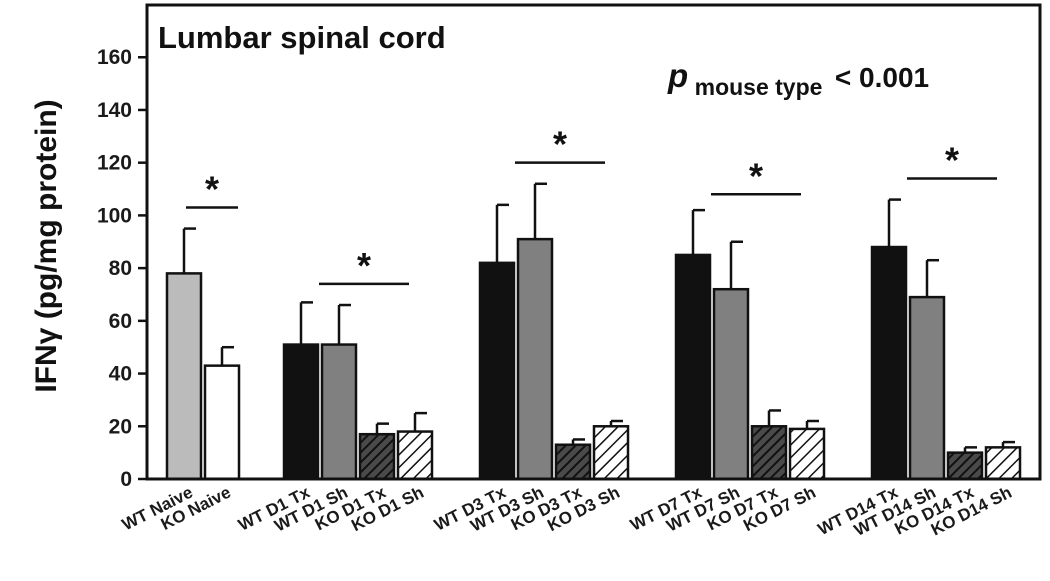  What do you see at coordinates (965, 466) in the screenshot?
I see `bar-ko-d14-tx` at bounding box center [965, 466].